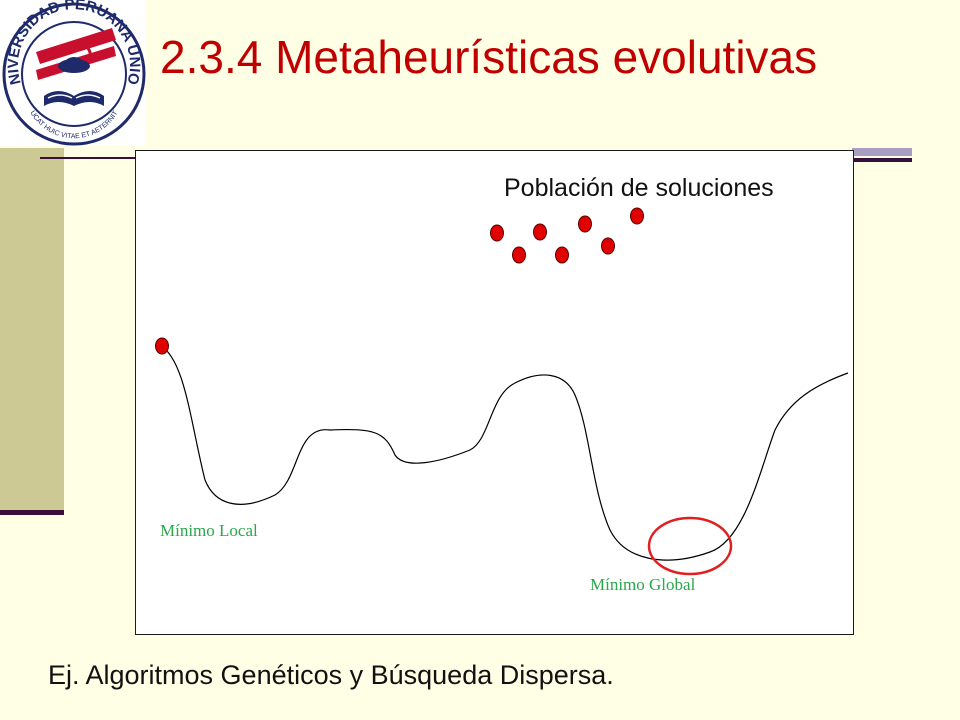  I want to click on right-decor-bar, so click(882, 152).